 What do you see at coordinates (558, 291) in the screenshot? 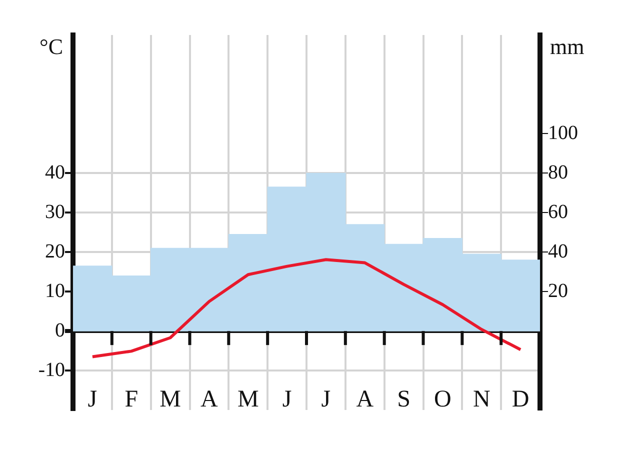
I see `y2-tick-label: 20` at bounding box center [558, 291].